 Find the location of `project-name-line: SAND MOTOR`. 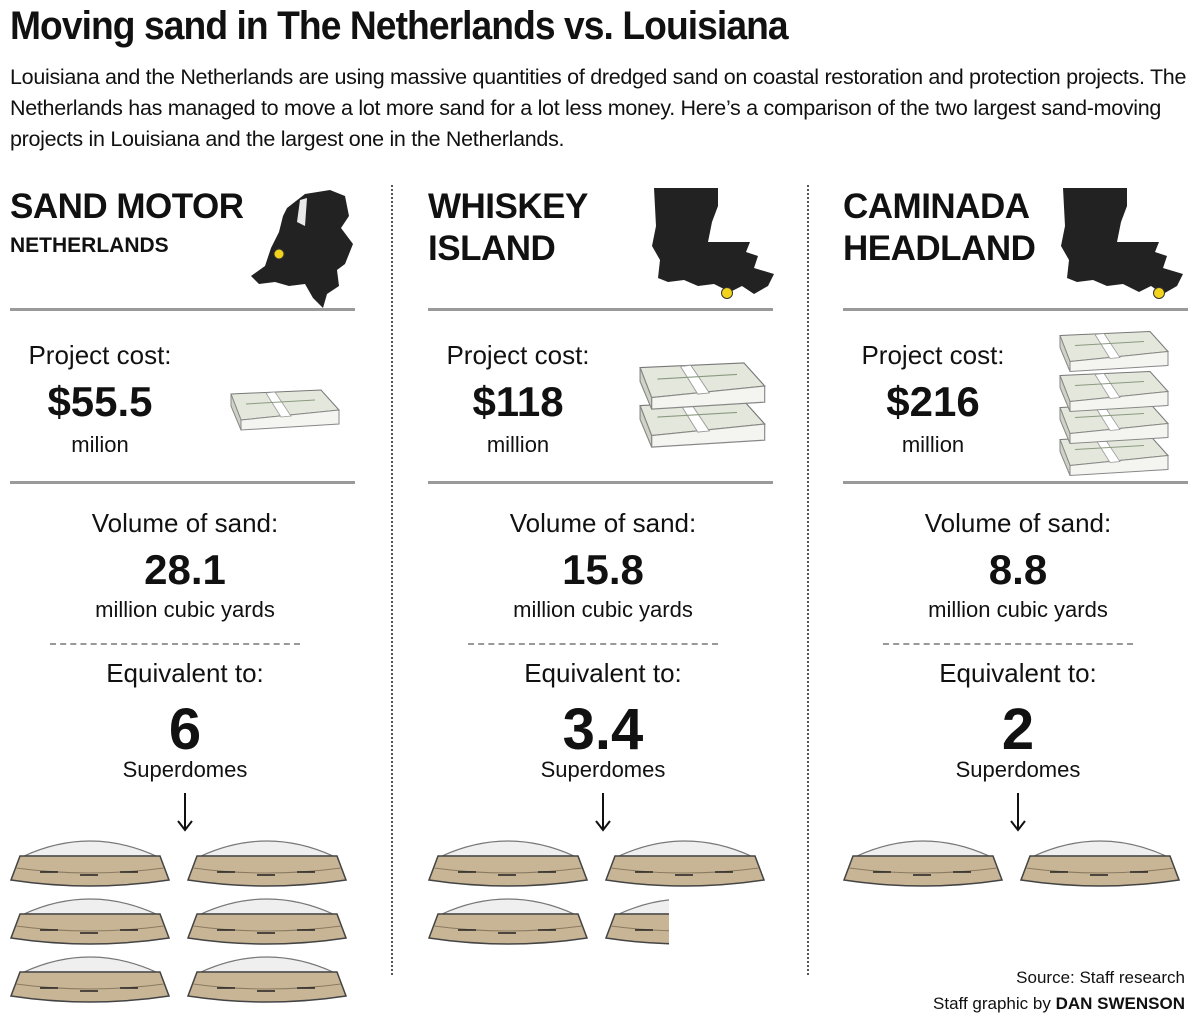

project-name-line: SAND MOTOR is located at coordinates (127, 206).